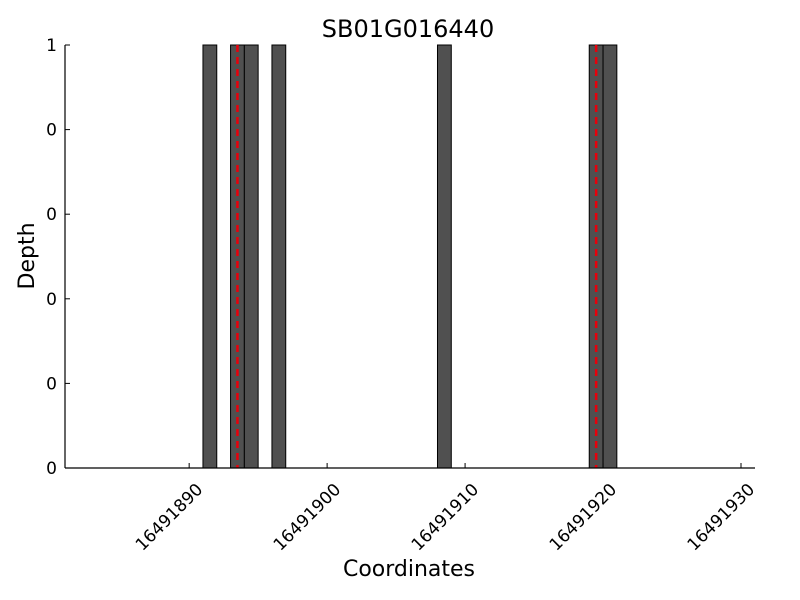 This screenshot has width=800, height=600. I want to click on x-tick-label-2: 16491910, so click(445, 517).